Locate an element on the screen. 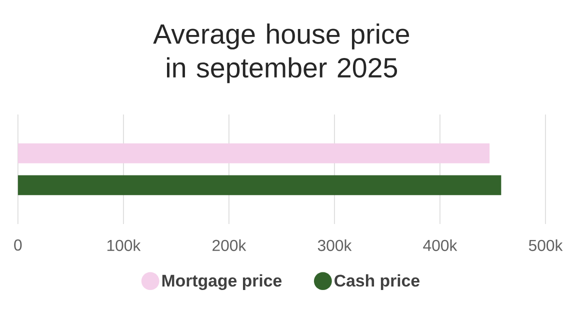 This screenshot has width=566, height=335. x-tick-label: 100k is located at coordinates (124, 245).